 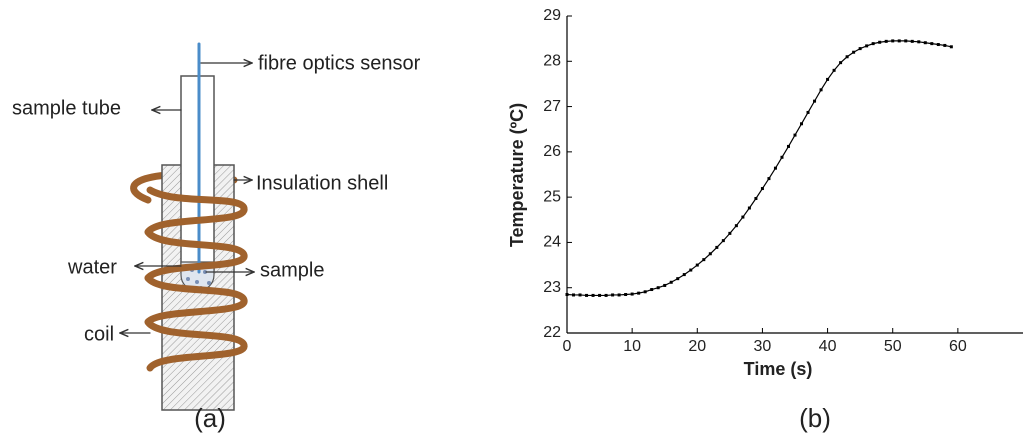 What do you see at coordinates (552, 287) in the screenshot?
I see `y-tick-label: 23` at bounding box center [552, 287].